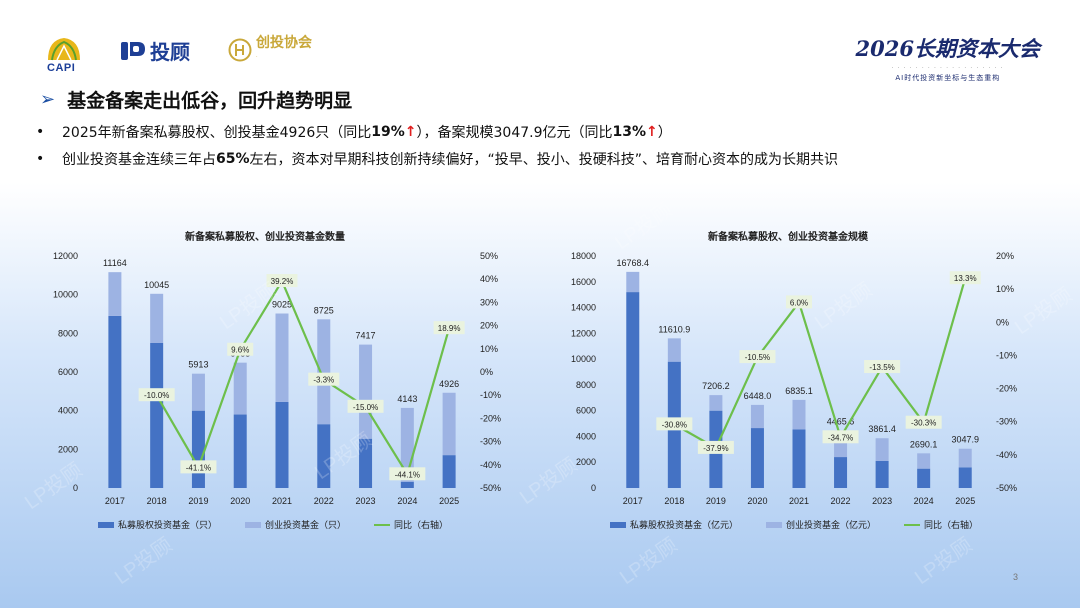 Image resolution: width=1080 pixels, height=608 pixels. Describe the element at coordinates (156, 395) in the screenshot. I see `yoy-data-label: -10.0%` at that location.